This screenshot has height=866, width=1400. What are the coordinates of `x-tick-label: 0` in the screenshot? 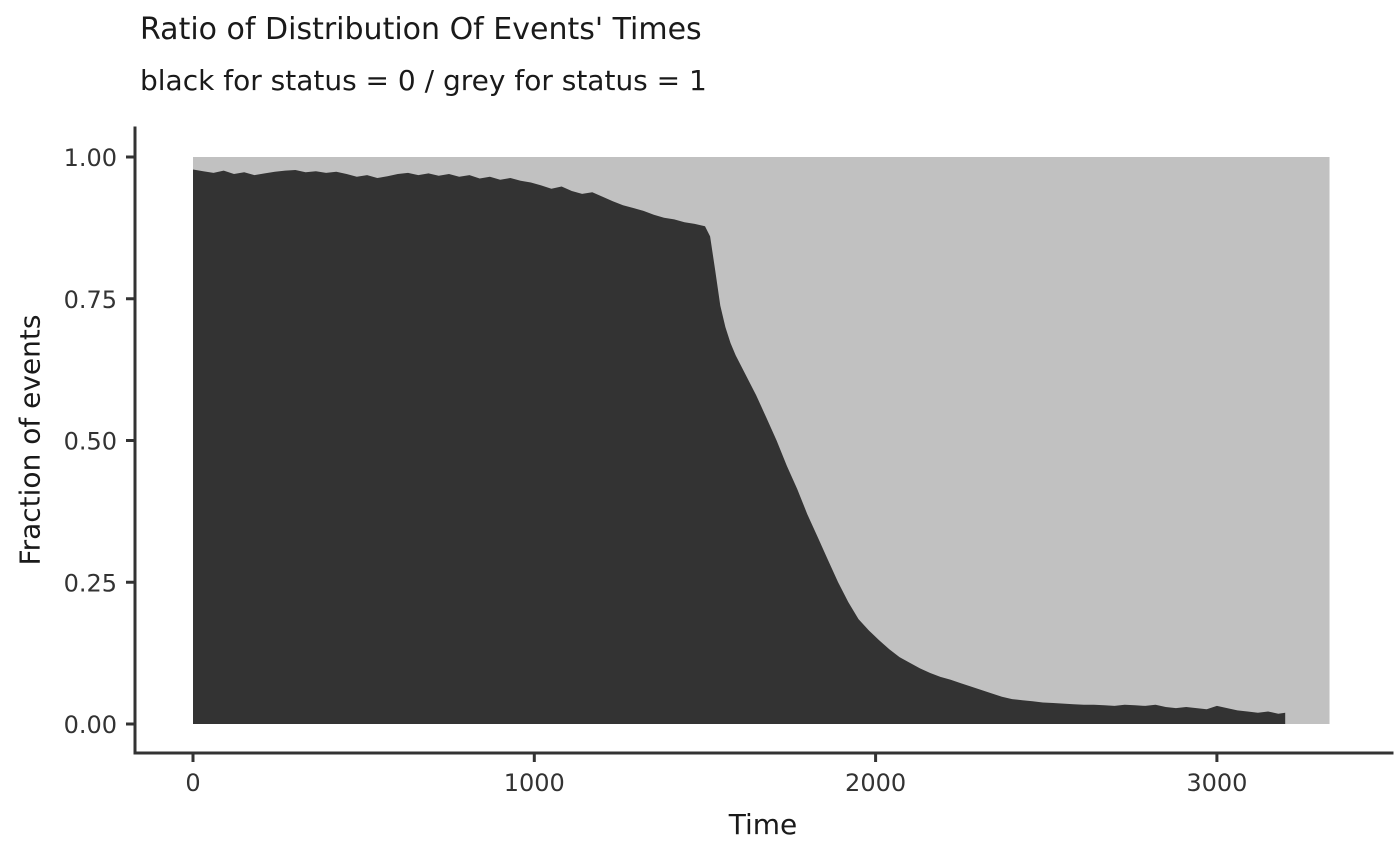 It's located at (192, 783).